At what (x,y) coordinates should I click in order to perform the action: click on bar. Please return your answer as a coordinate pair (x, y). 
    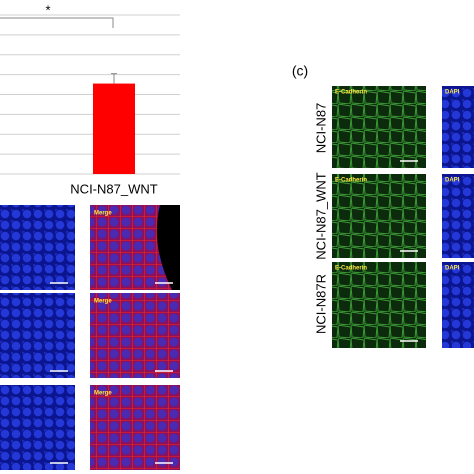
    Looking at the image, I should click on (114, 128).